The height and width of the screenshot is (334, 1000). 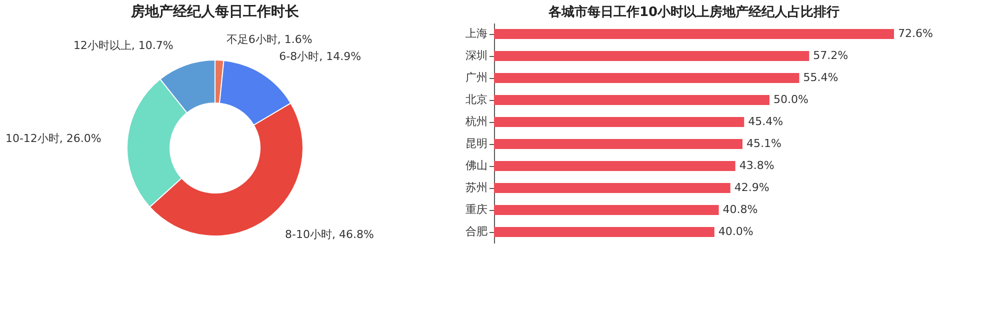 I want to click on data-label: 72.6%, so click(x=915, y=33).